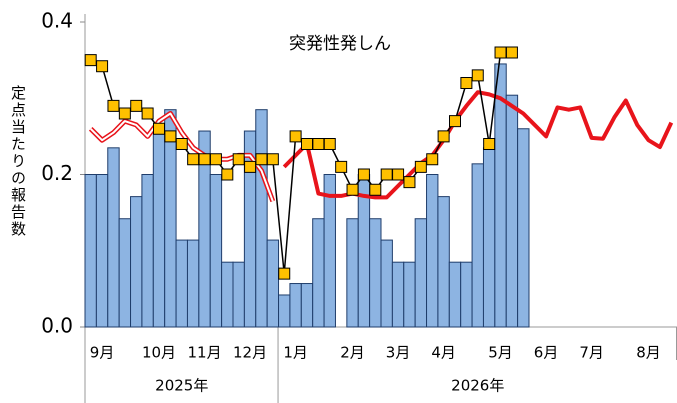  Describe the element at coordinates (295, 353) in the screenshot. I see `x-tick-label: 1月` at that location.